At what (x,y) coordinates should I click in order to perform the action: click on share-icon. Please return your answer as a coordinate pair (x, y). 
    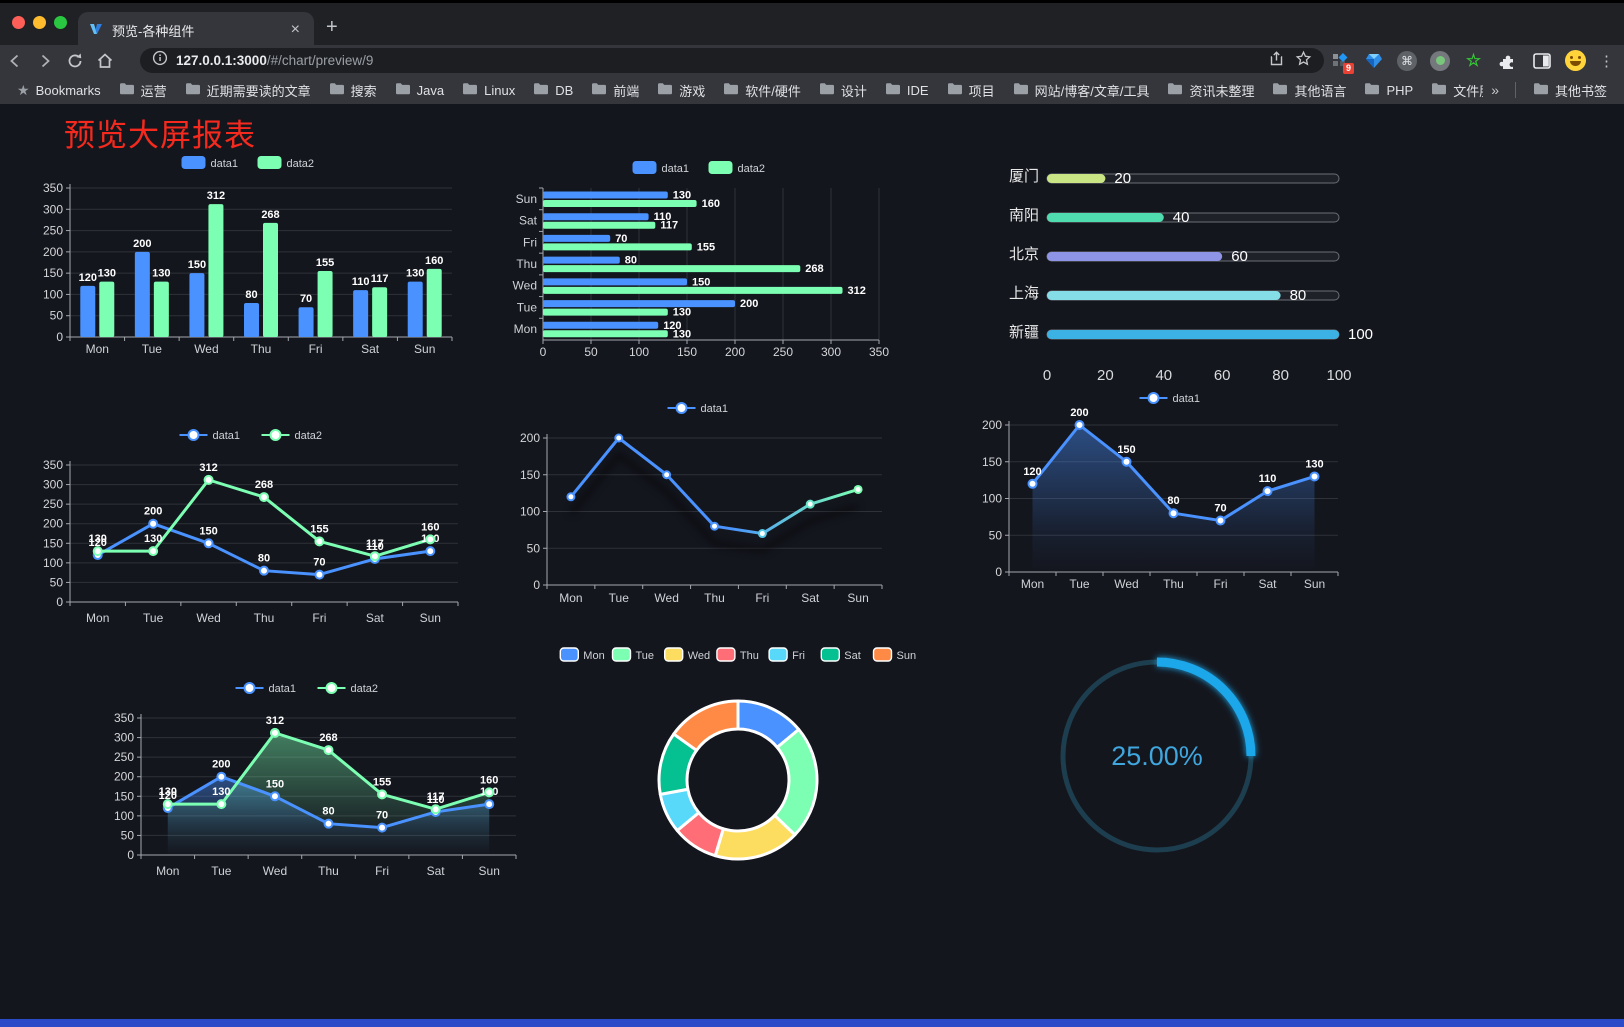
    Looking at the image, I should click on (1276, 61).